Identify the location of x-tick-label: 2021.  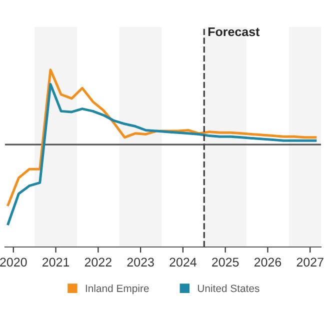
(56, 262).